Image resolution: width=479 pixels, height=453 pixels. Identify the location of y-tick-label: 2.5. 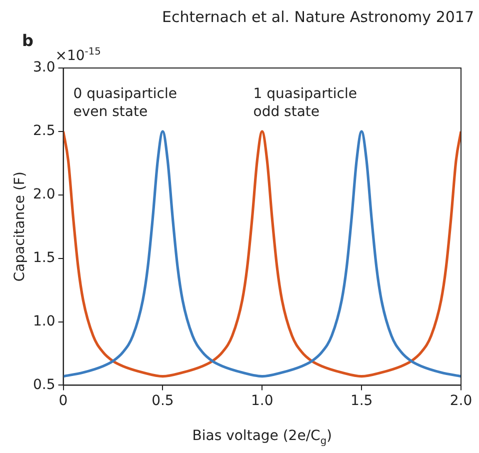
(44, 131).